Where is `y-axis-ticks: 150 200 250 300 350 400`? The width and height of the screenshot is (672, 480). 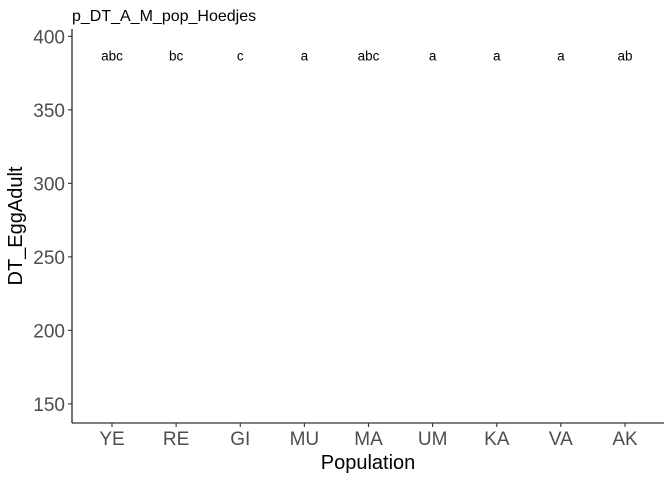 y-axis-ticks: 150 200 250 300 350 400 is located at coordinates (52, 221).